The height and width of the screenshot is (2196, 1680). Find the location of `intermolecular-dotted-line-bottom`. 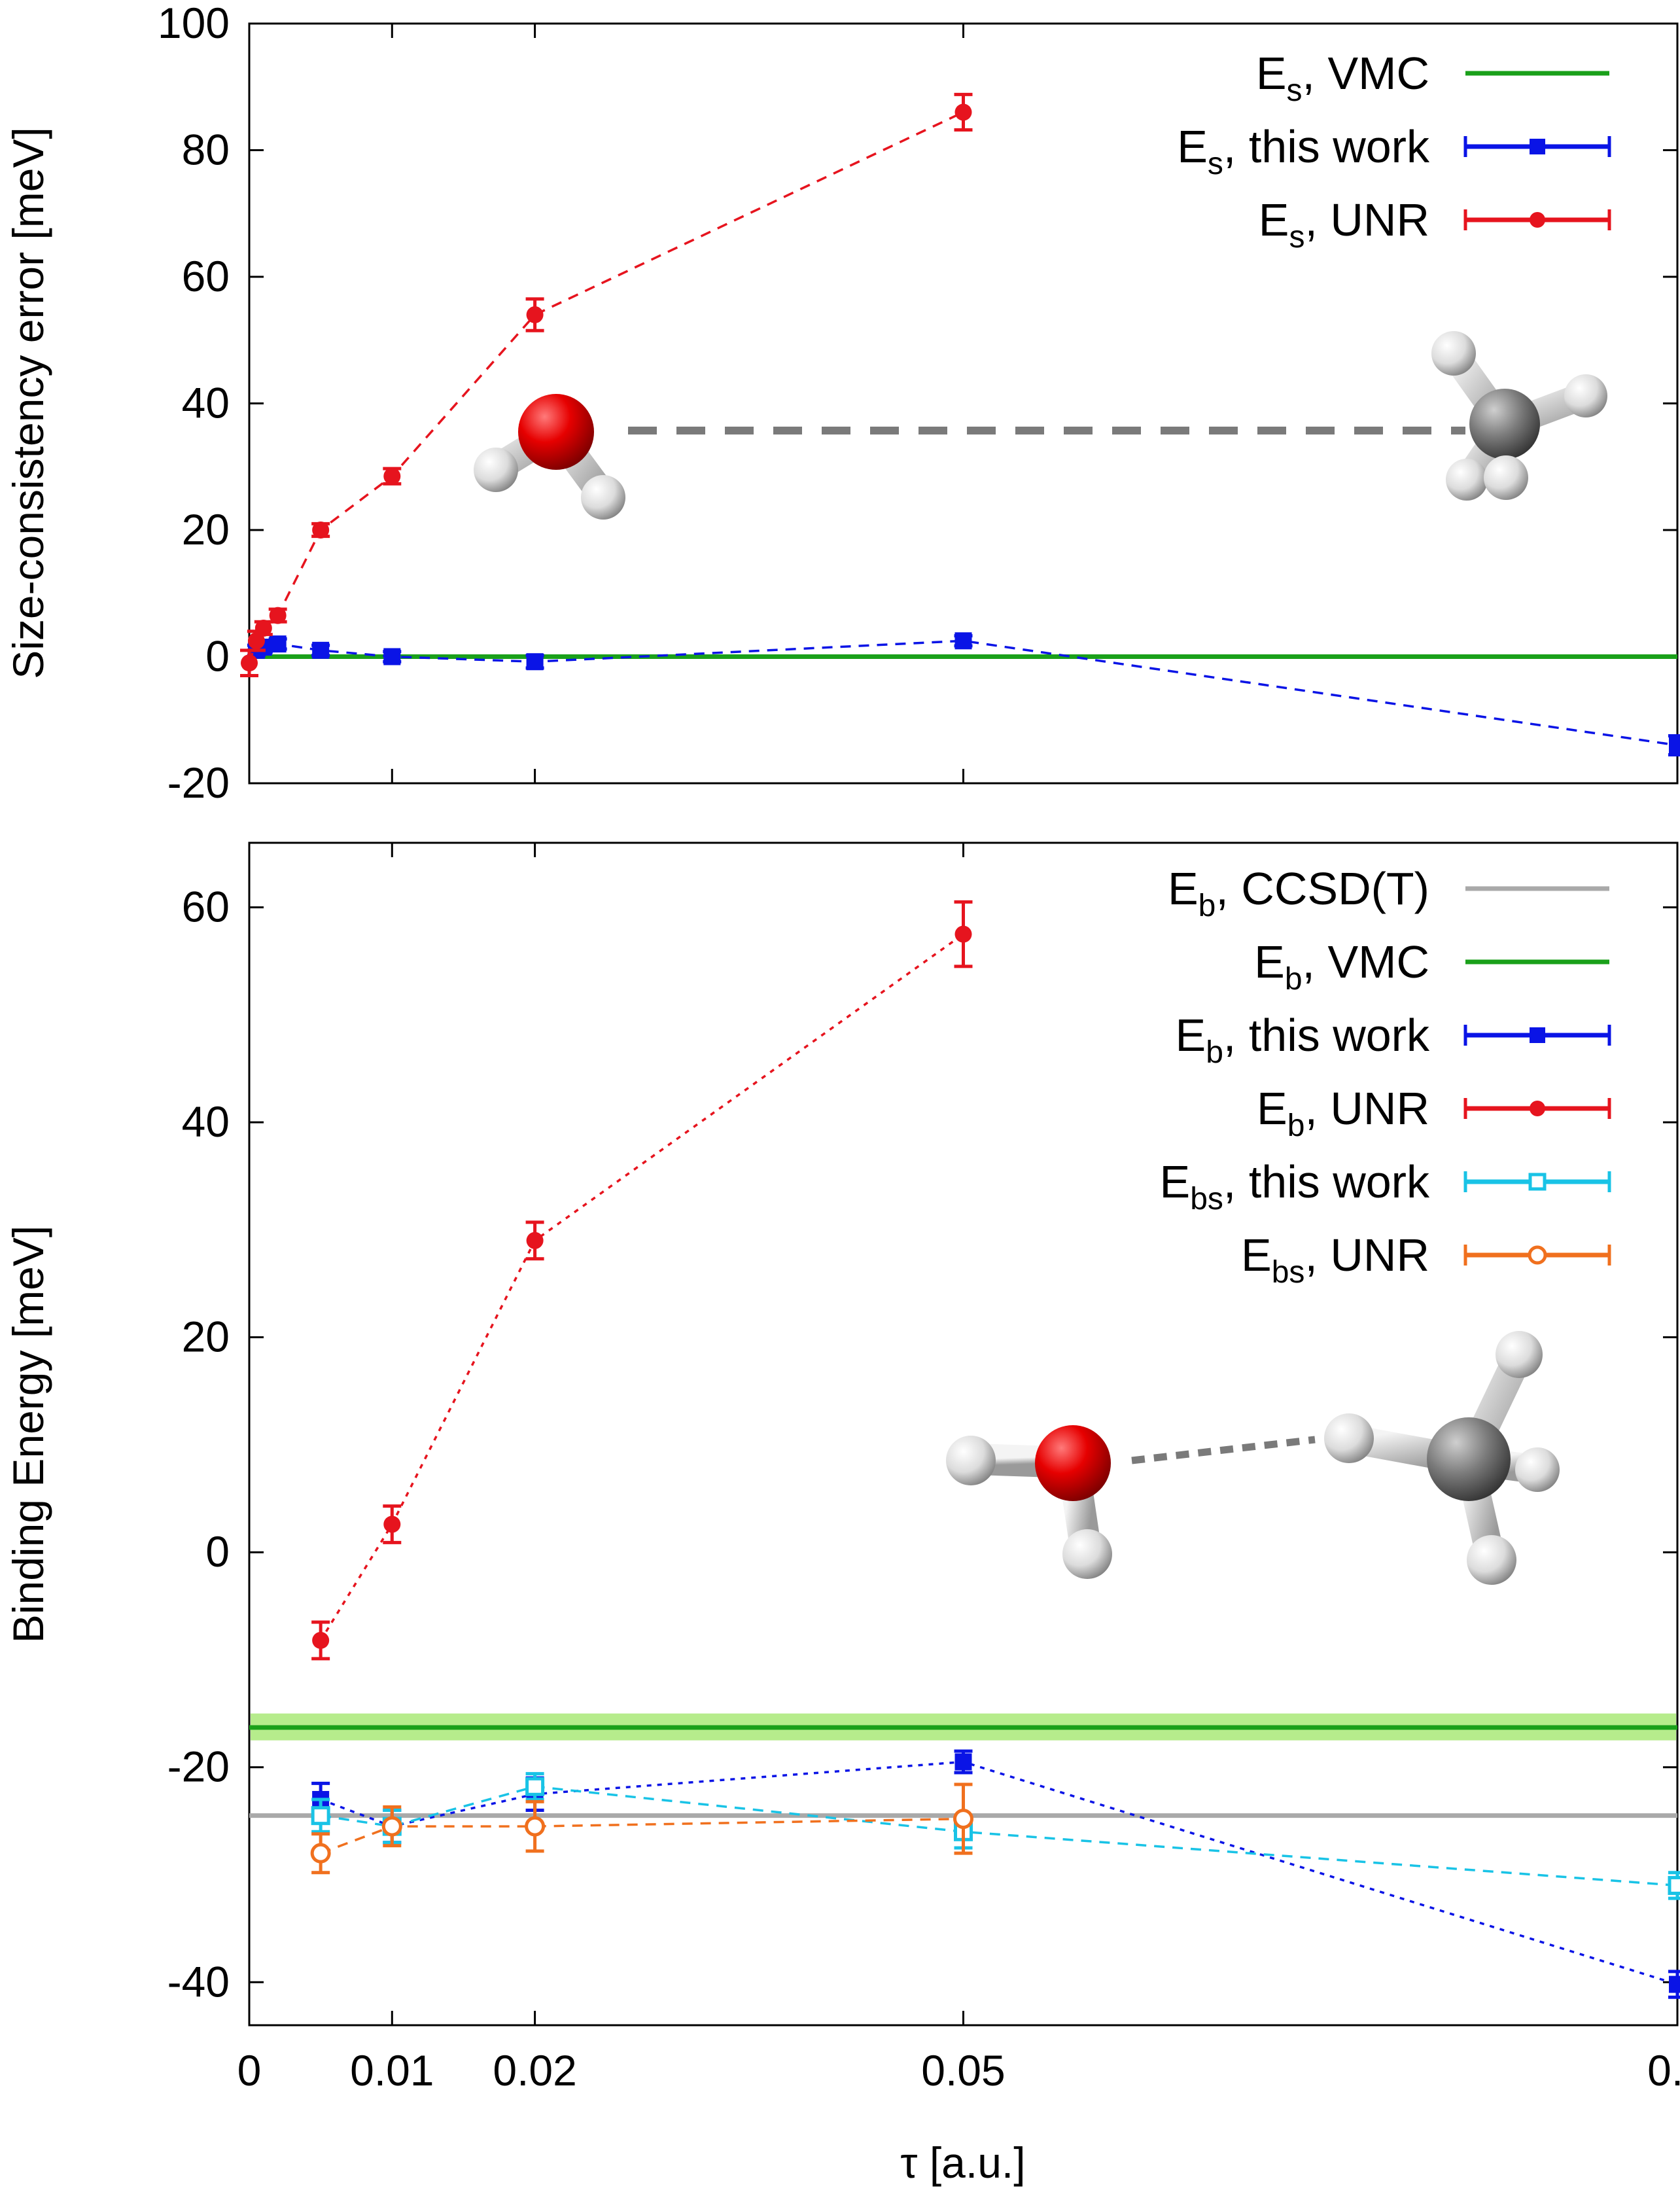

intermolecular-dotted-line-bottom is located at coordinates (1223, 1450).